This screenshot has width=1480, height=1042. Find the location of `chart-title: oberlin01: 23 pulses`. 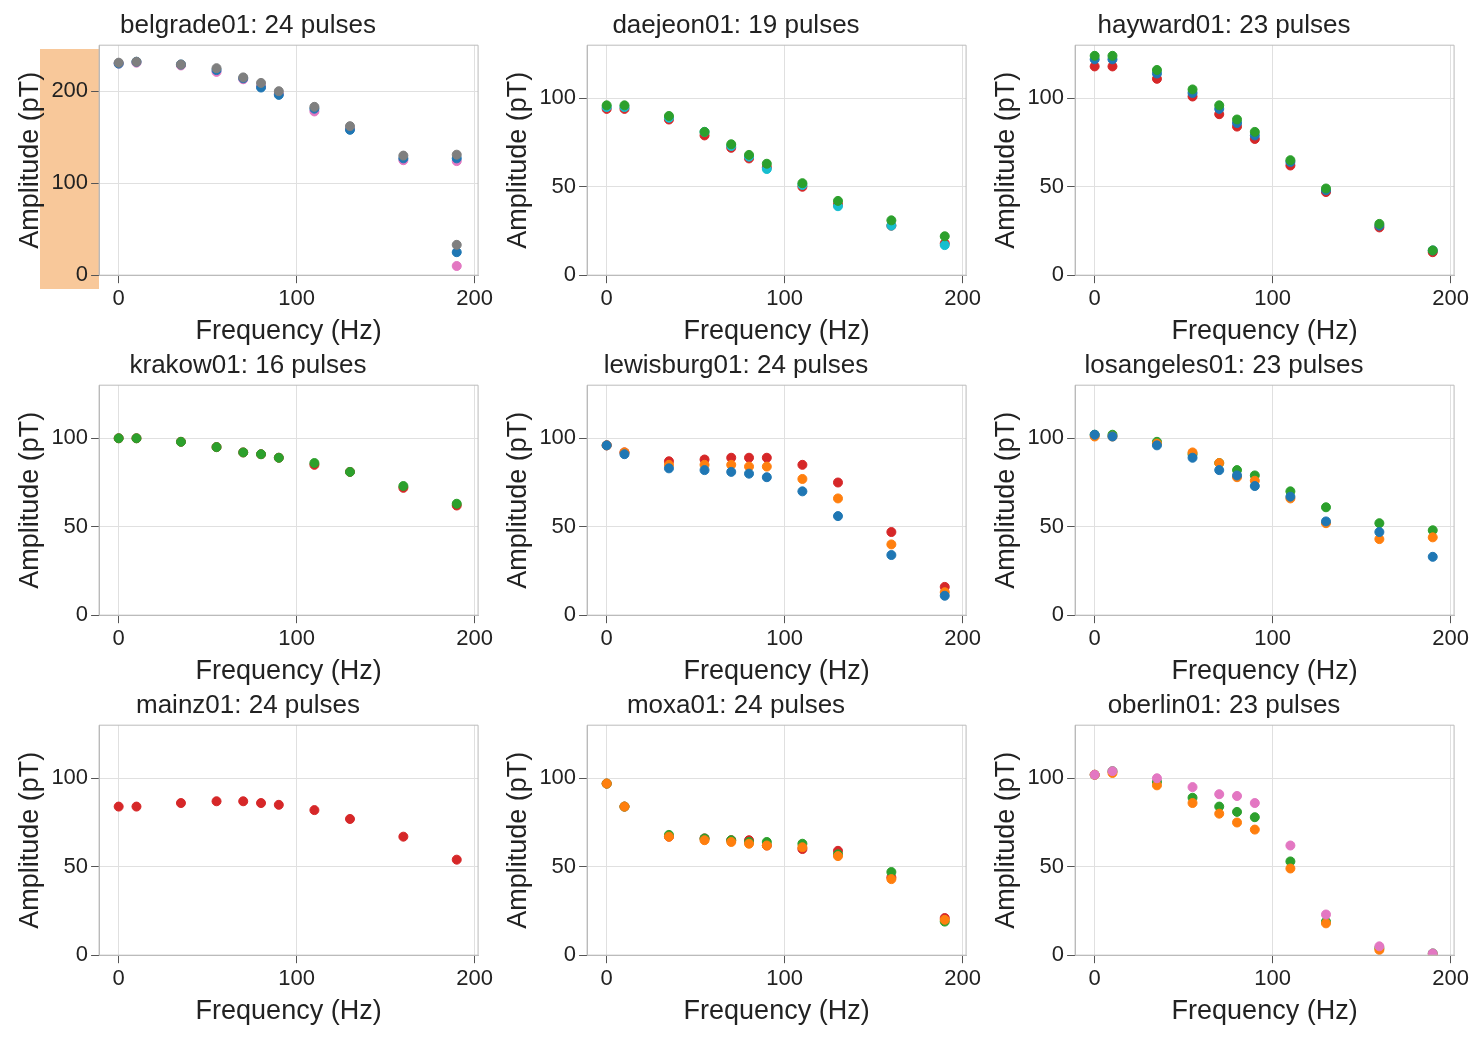

chart-title: oberlin01: 23 pulses is located at coordinates (1224, 703).